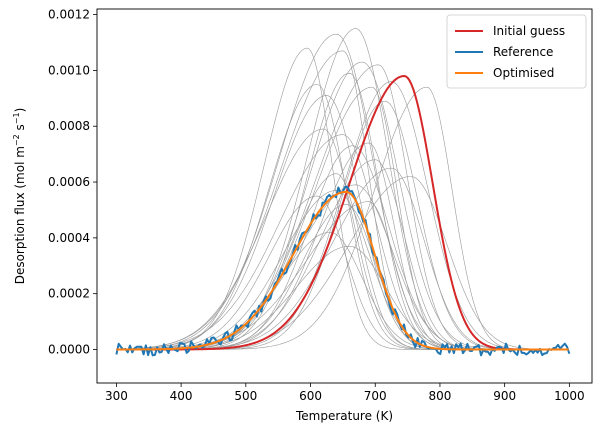 The image size is (601, 435). Describe the element at coordinates (439, 396) in the screenshot. I see `x-tick-label: 800` at that location.